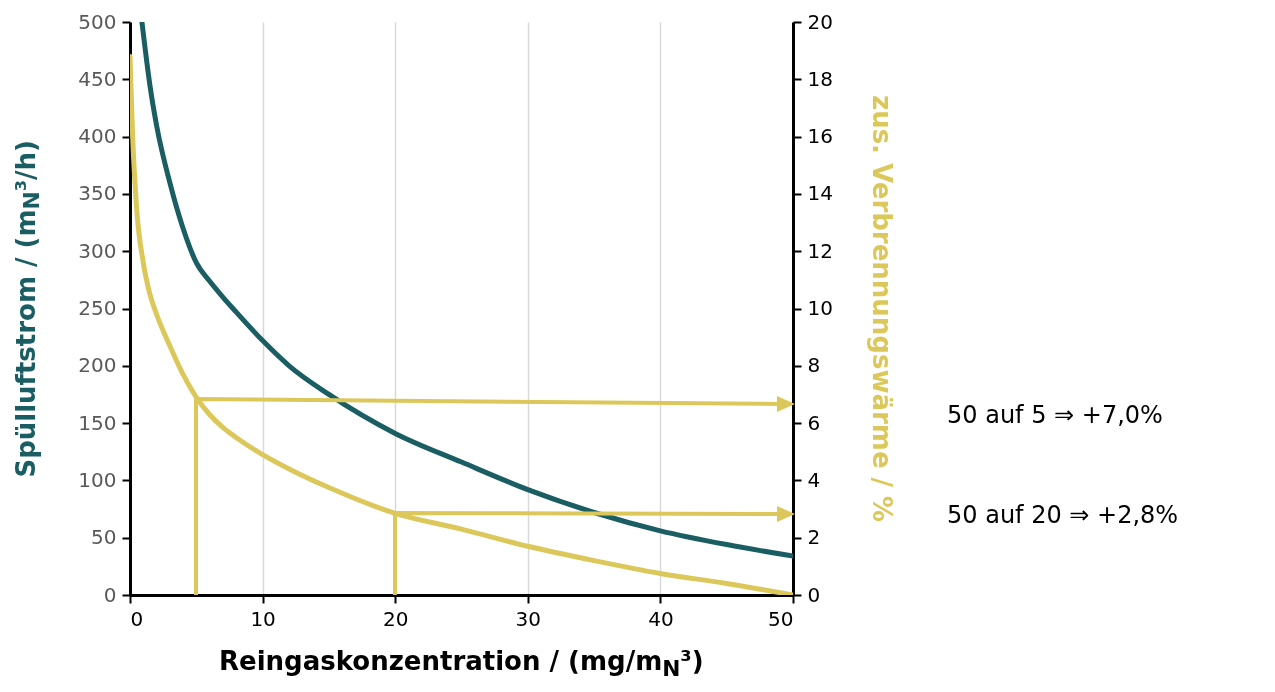 This screenshot has width=1275, height=692. I want to click on y2-tick-label: 8, so click(814, 365).